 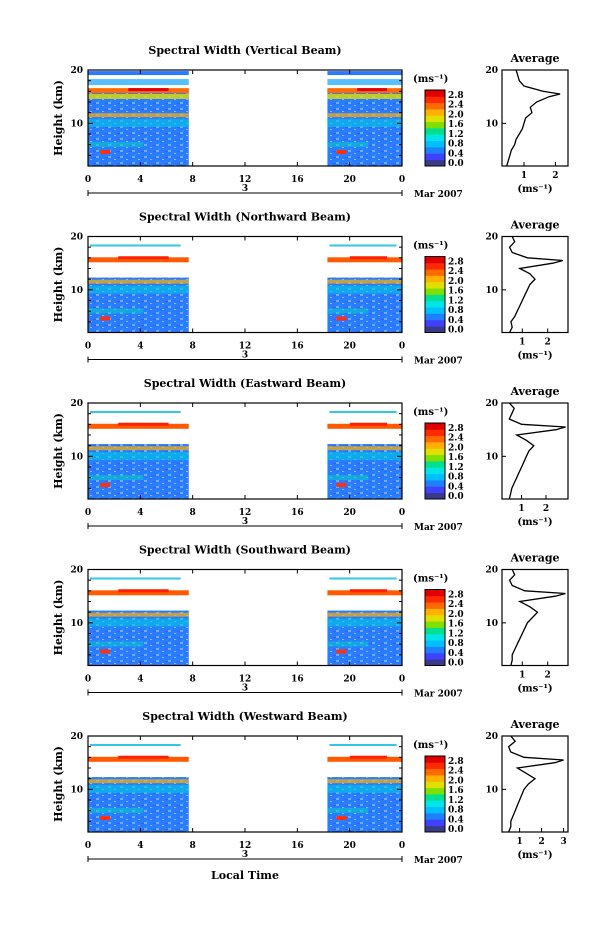 I want to click on colorbar-tick-label: 2.8, so click(x=456, y=596).